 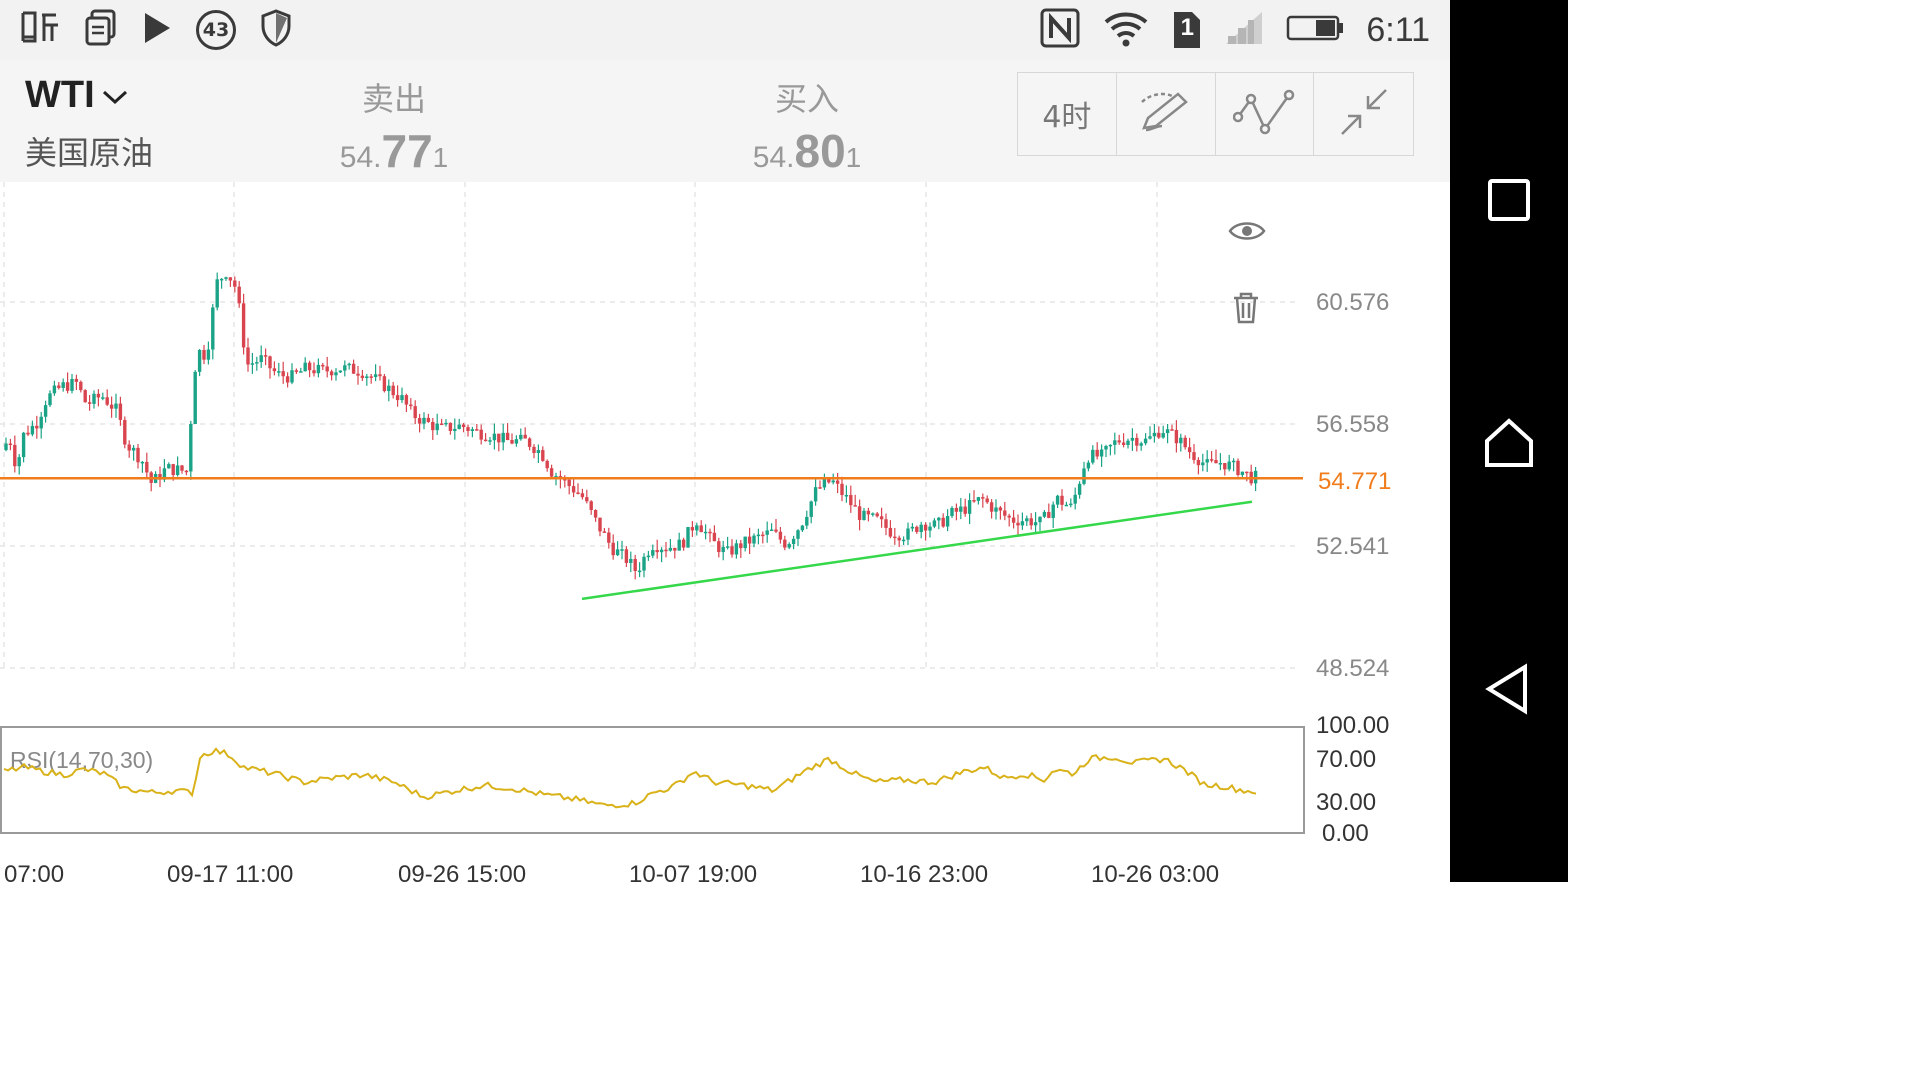 I want to click on sell-label: 卖出, so click(x=393, y=99).